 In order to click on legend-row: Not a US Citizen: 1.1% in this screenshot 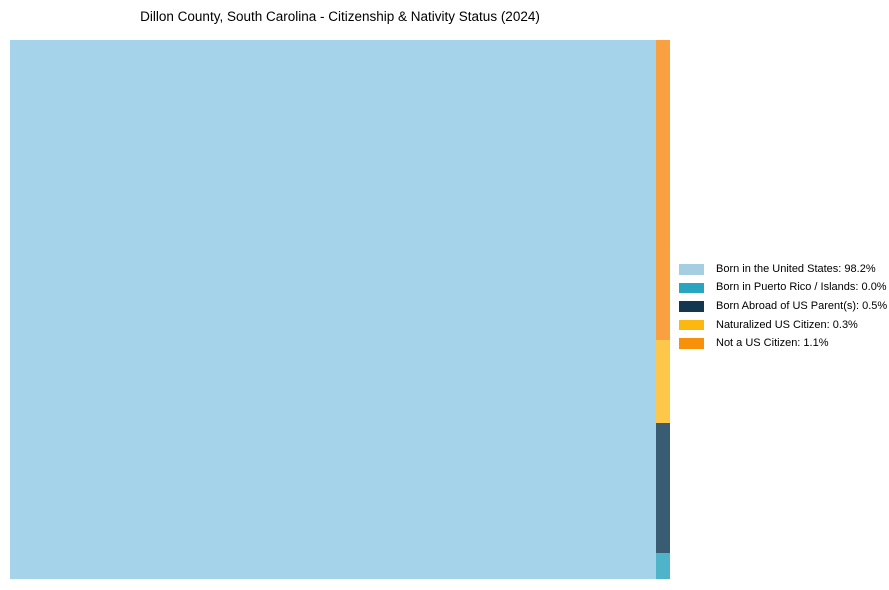, I will do `click(783, 343)`.